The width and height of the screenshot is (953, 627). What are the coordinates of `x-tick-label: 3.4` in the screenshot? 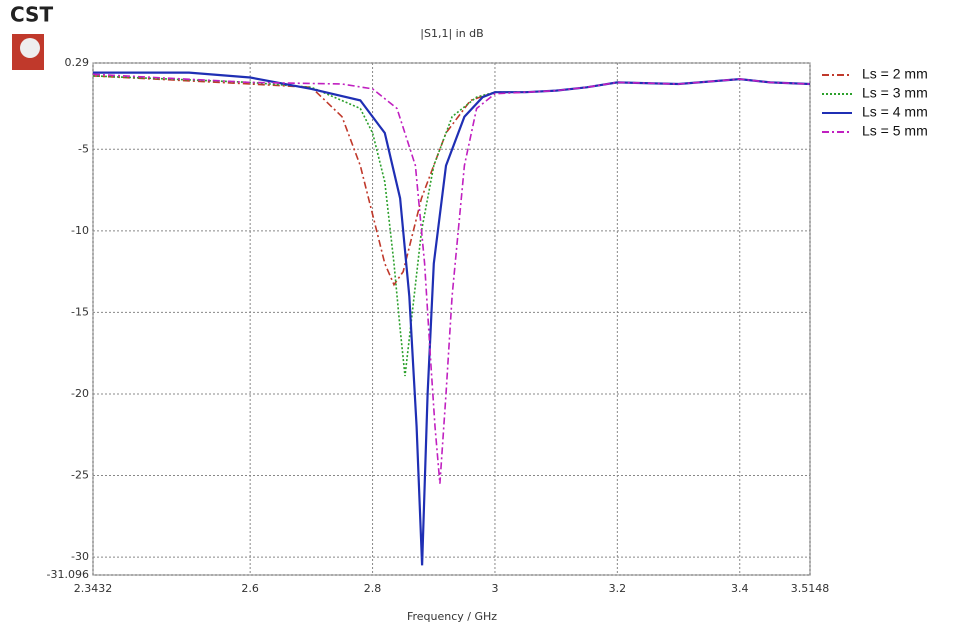 It's located at (740, 588).